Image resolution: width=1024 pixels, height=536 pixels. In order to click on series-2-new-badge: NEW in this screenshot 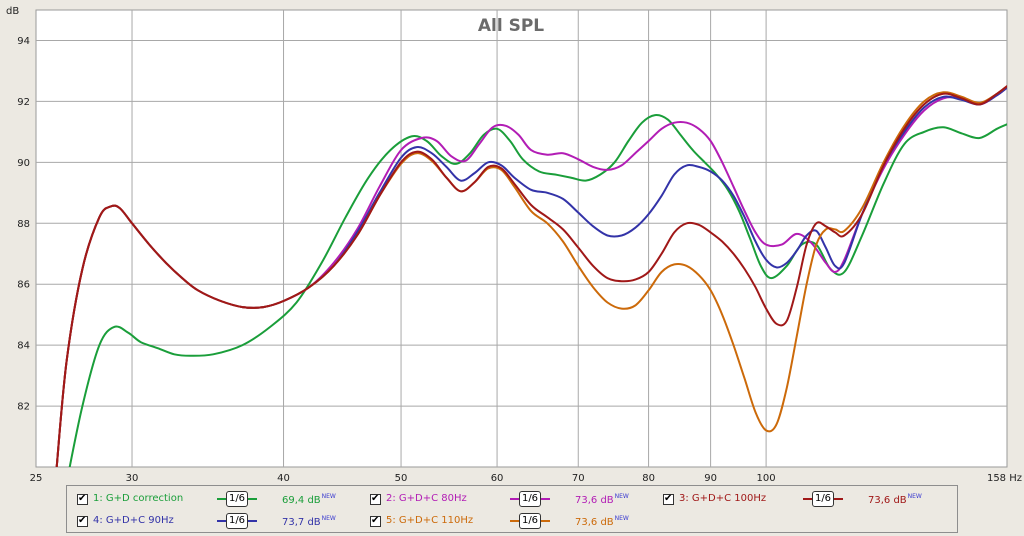, I will do `click(621, 496)`.